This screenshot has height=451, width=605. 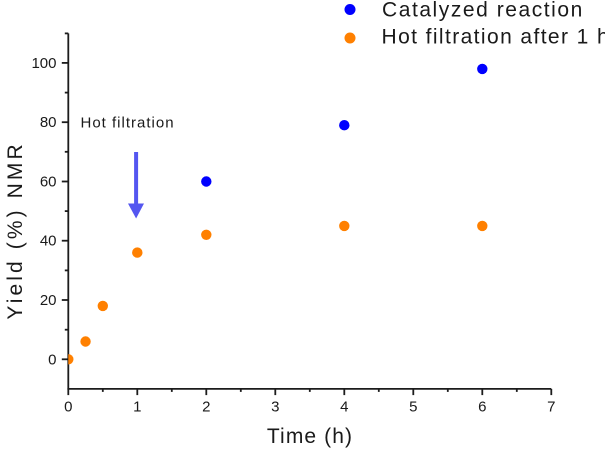 What do you see at coordinates (551, 407) in the screenshot?
I see `svg-text: 7` at bounding box center [551, 407].